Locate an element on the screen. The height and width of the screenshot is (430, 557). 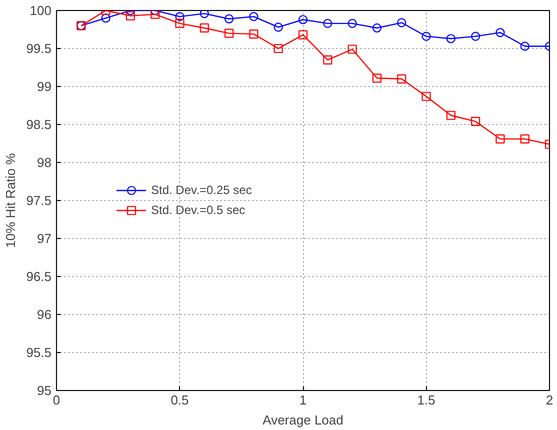
y-tick-label: 100 is located at coordinates (41, 10).